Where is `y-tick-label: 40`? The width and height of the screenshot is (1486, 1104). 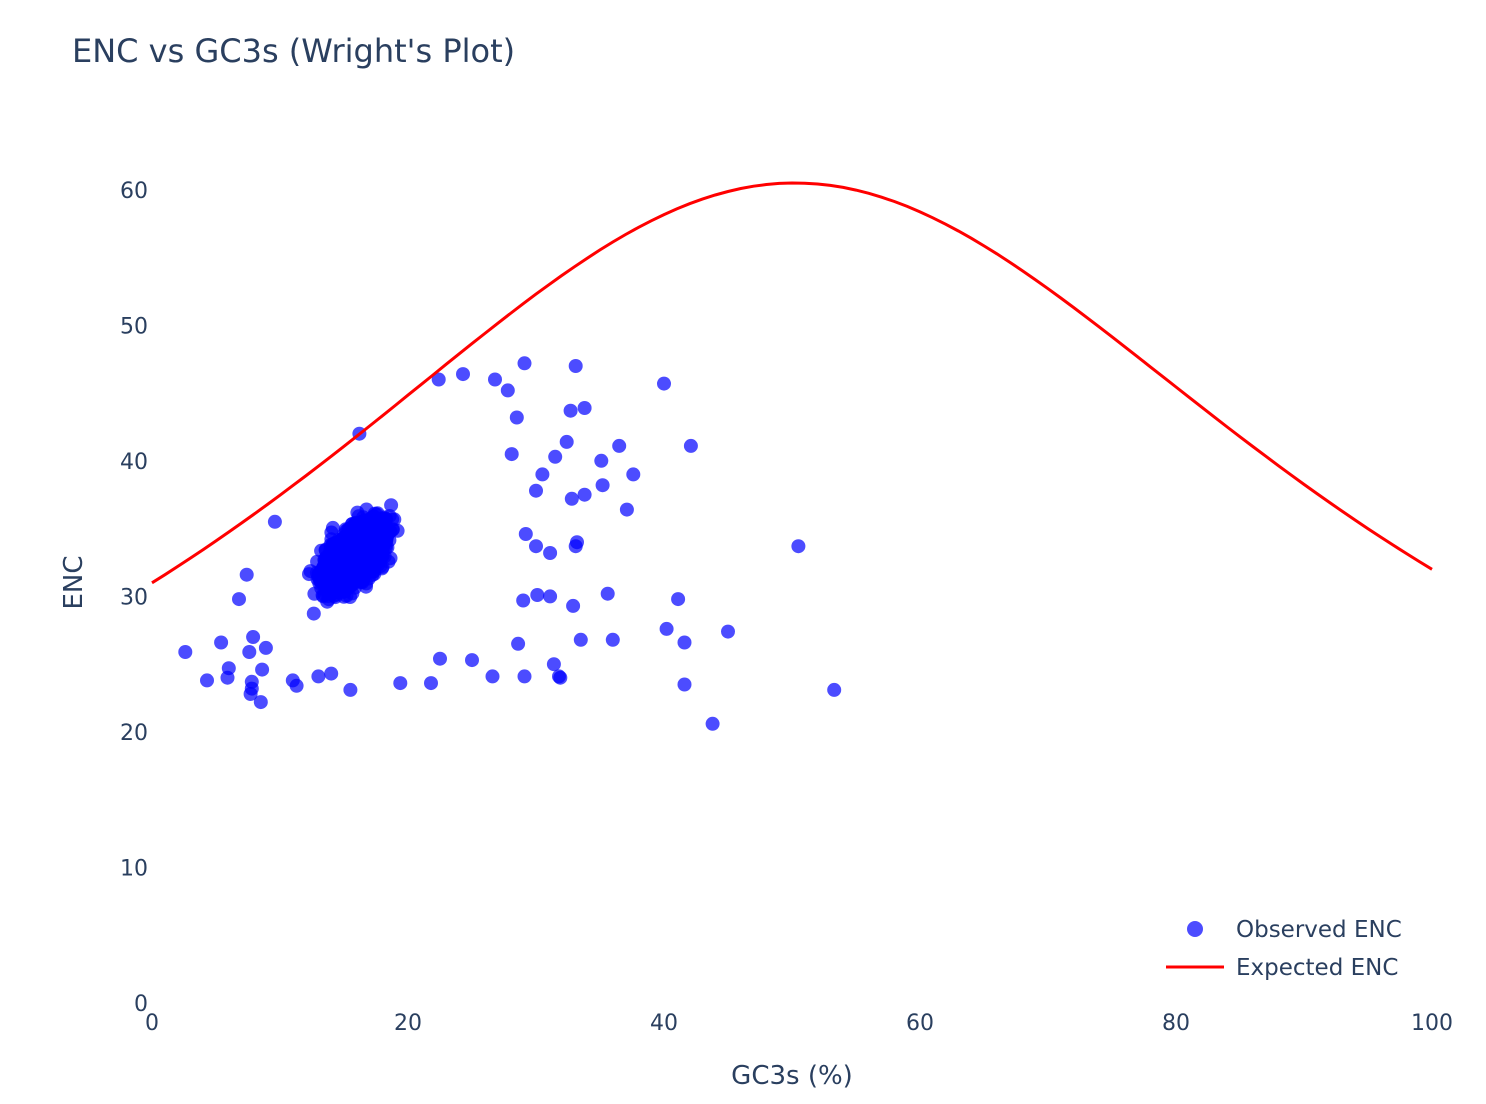 y-tick-label: 40 is located at coordinates (134, 462).